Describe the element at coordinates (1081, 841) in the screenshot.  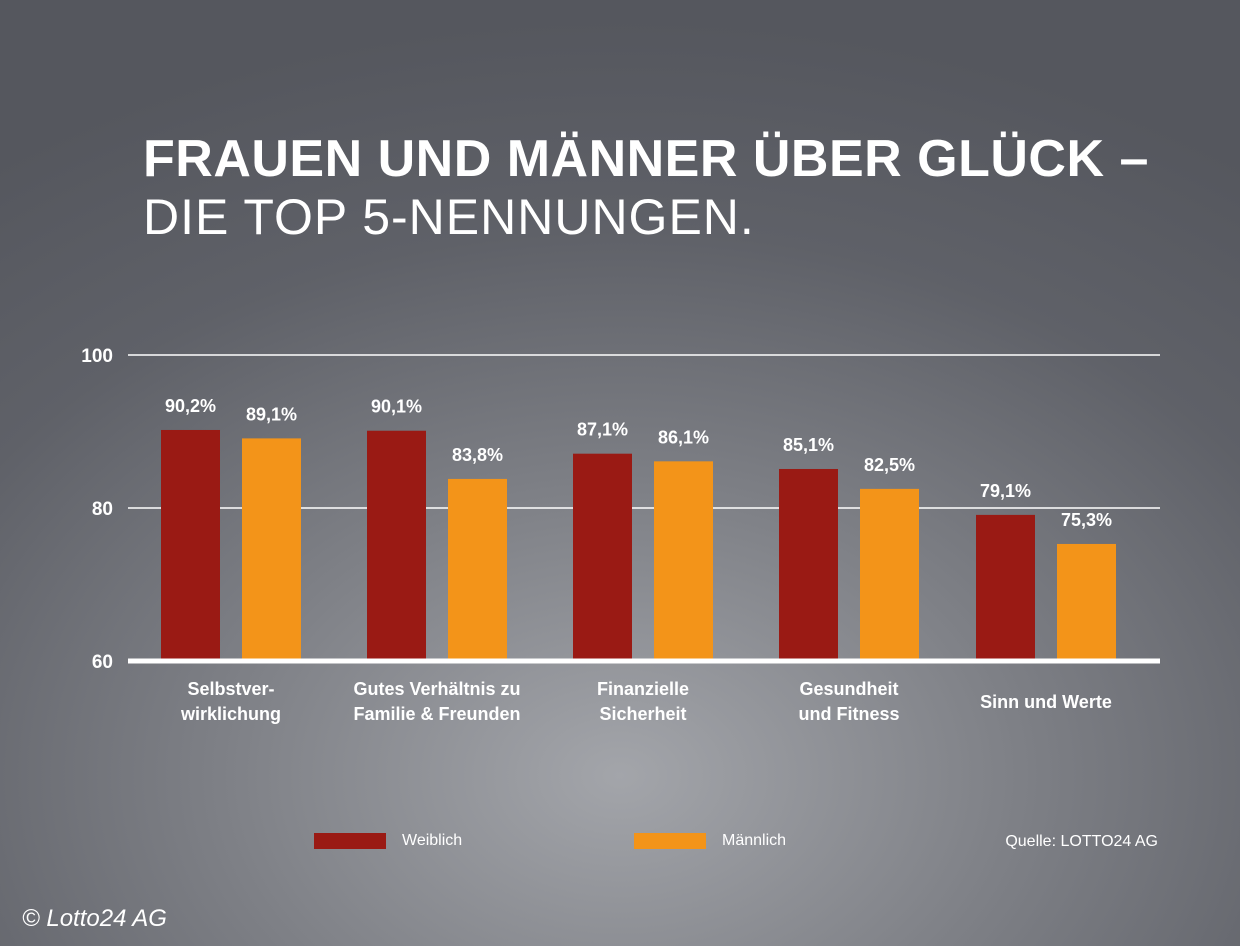
I see `source-note: Quelle: LOTTO24 AG` at that location.